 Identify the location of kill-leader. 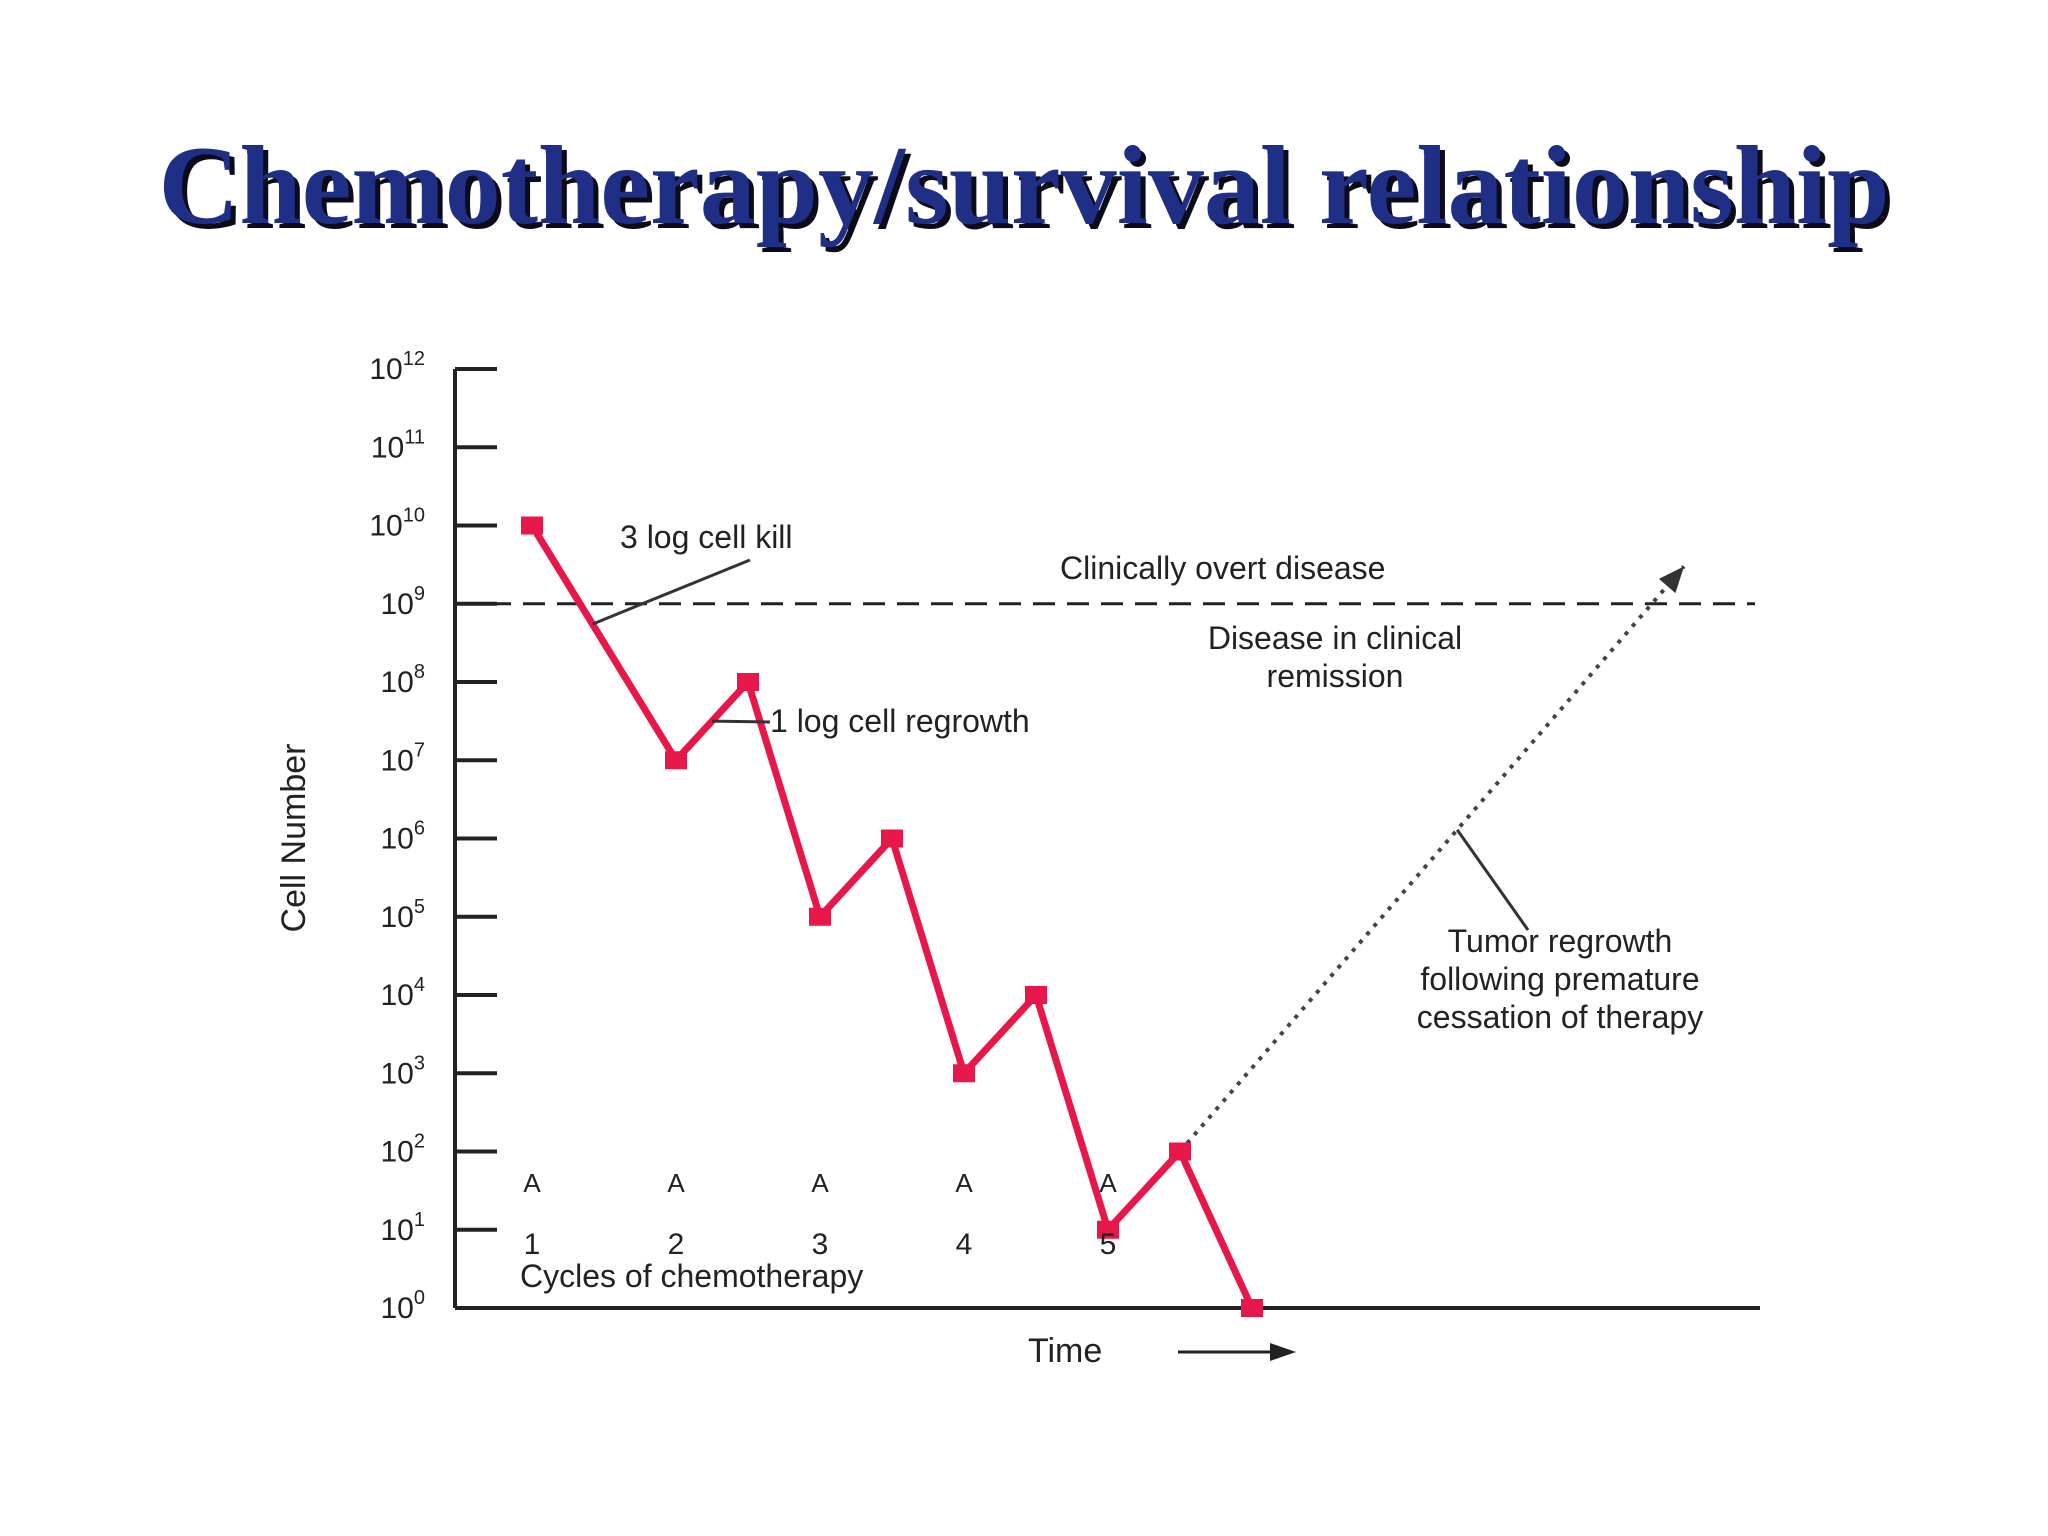
(671, 592).